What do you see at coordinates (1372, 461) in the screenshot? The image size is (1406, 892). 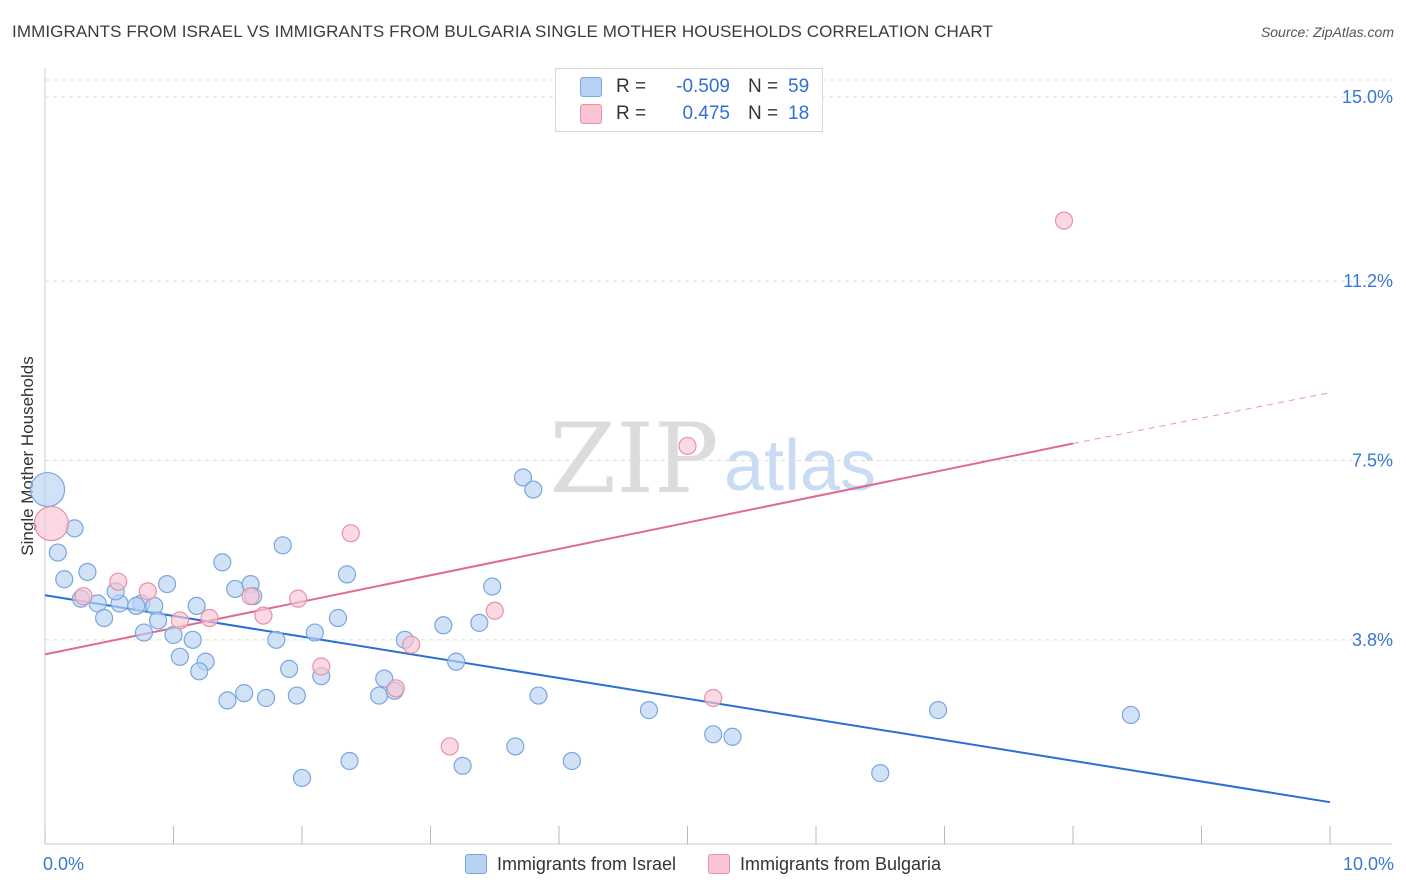 I see `y-tick-label: 7.5%` at bounding box center [1372, 461].